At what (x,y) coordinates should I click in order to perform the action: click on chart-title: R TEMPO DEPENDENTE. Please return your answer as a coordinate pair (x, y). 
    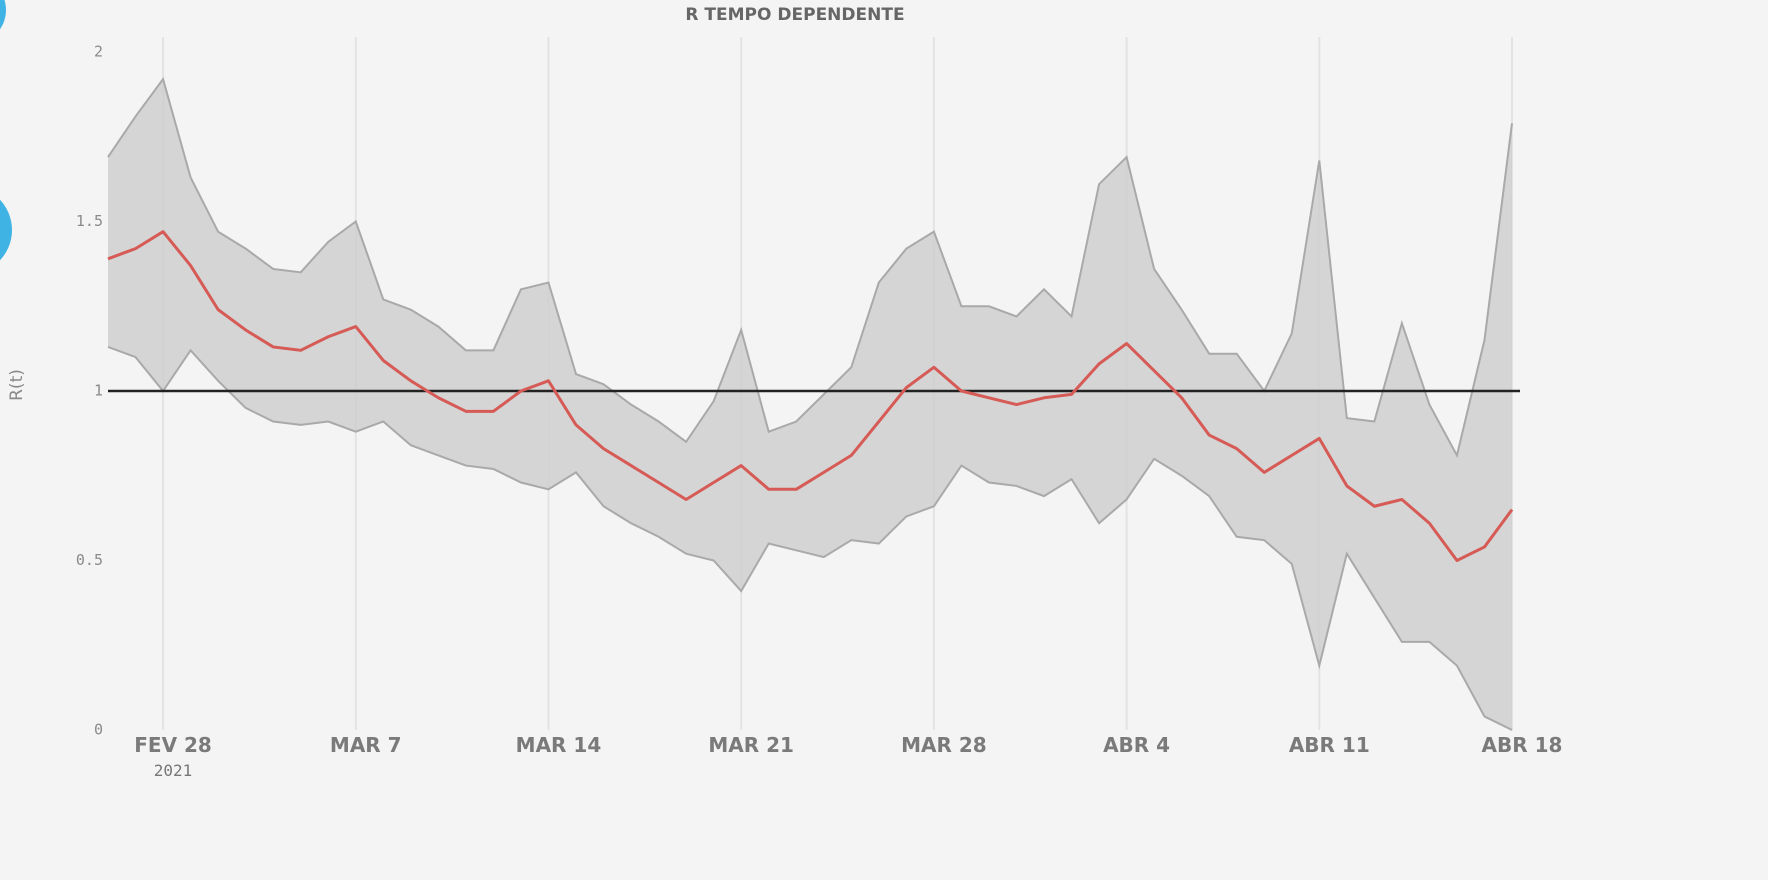
    Looking at the image, I should click on (794, 15).